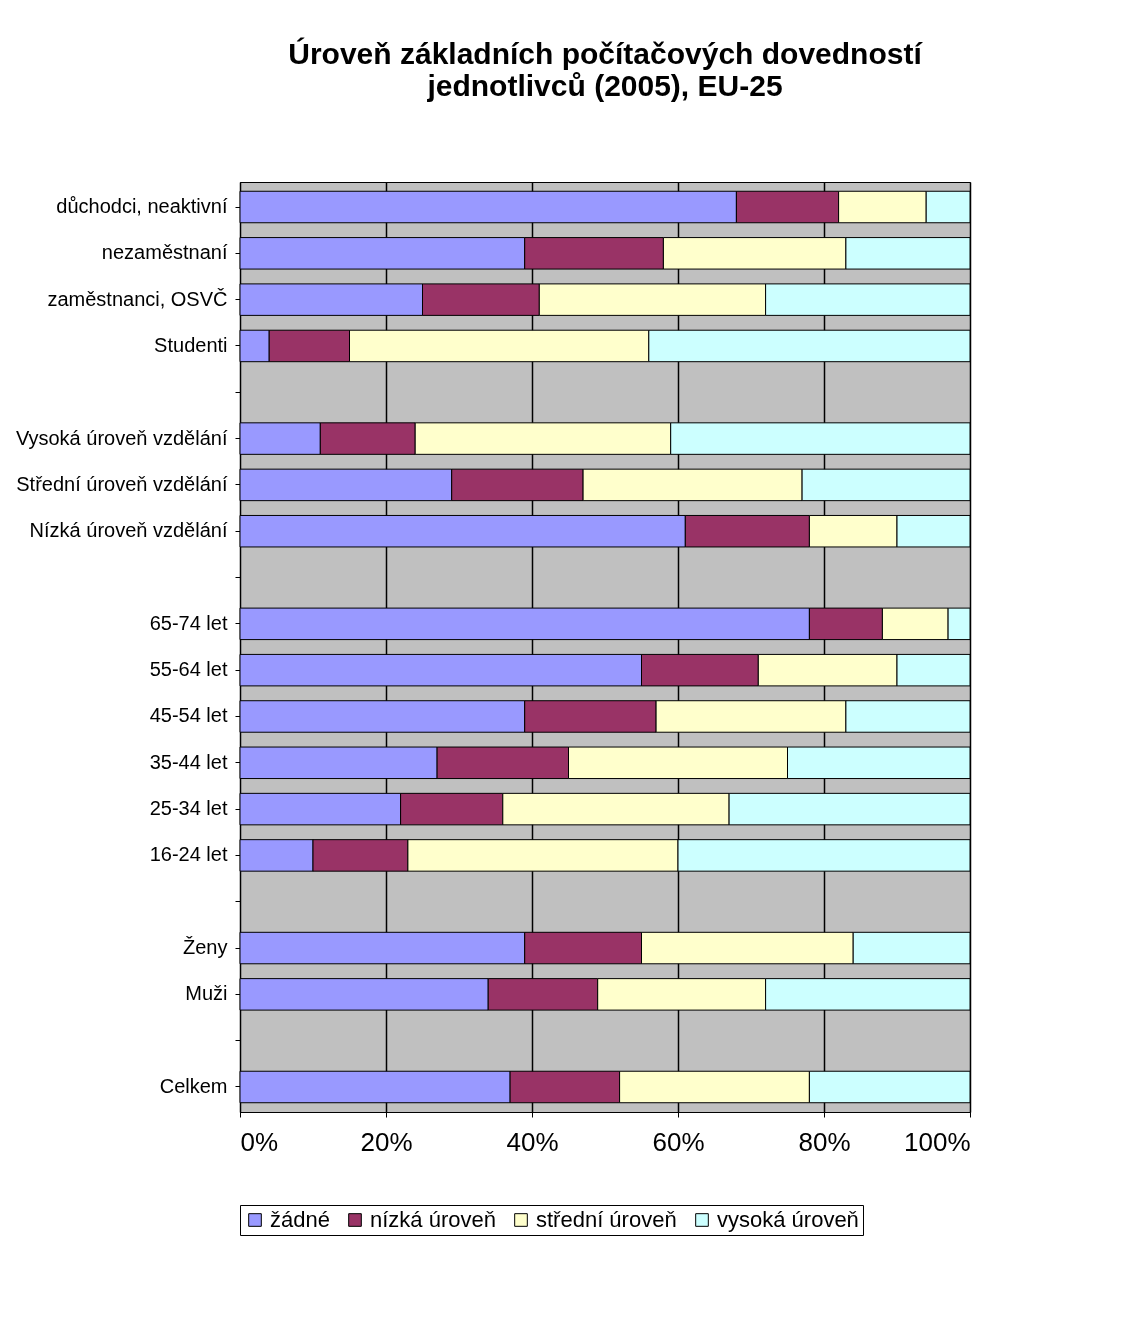 The image size is (1128, 1329). I want to click on y-tick-label: Vysoká úroveň vzdělání, so click(121, 437).